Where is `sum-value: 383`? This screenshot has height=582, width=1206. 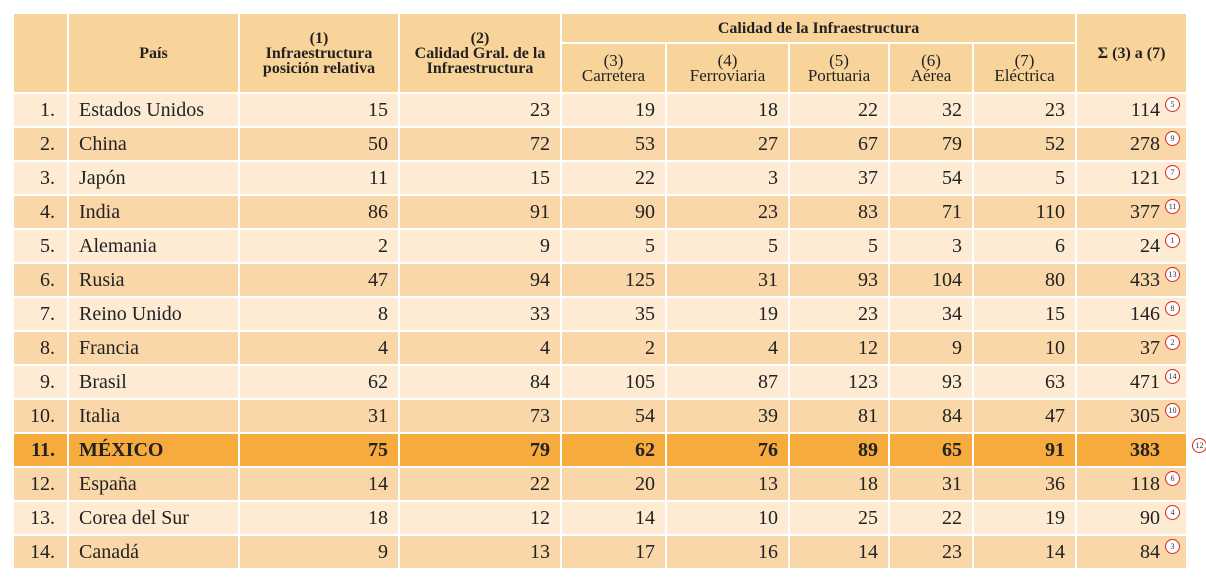 sum-value: 383 is located at coordinates (1145, 449).